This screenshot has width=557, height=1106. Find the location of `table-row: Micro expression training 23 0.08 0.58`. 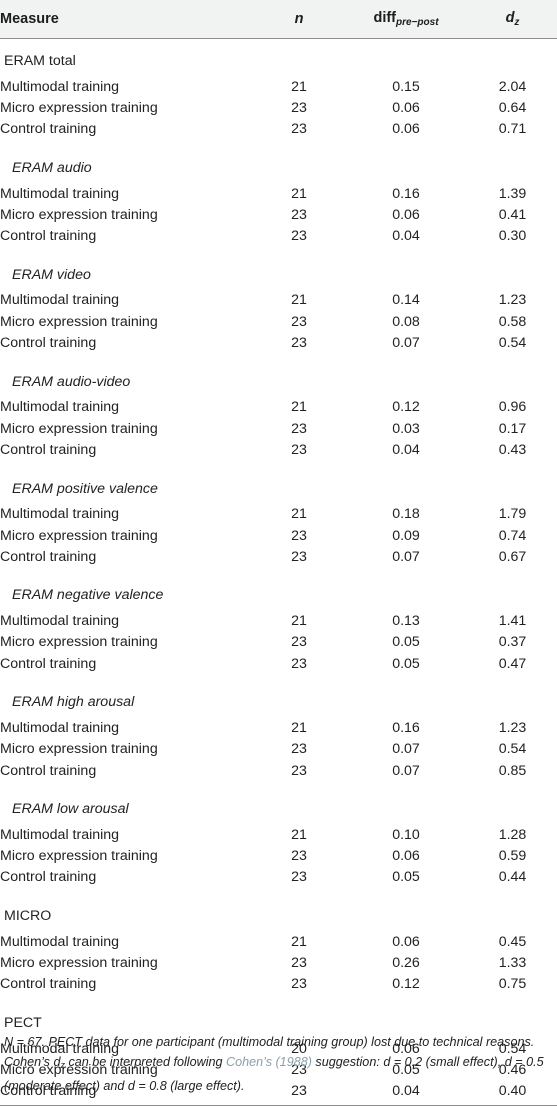

table-row: Micro expression training 23 0.08 0.58 is located at coordinates (278, 321).